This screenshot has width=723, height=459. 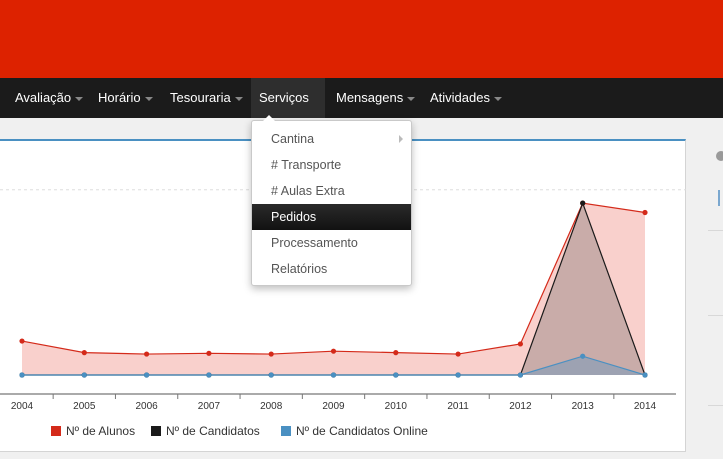 What do you see at coordinates (520, 406) in the screenshot?
I see `x-tick-label-2012: 2012` at bounding box center [520, 406].